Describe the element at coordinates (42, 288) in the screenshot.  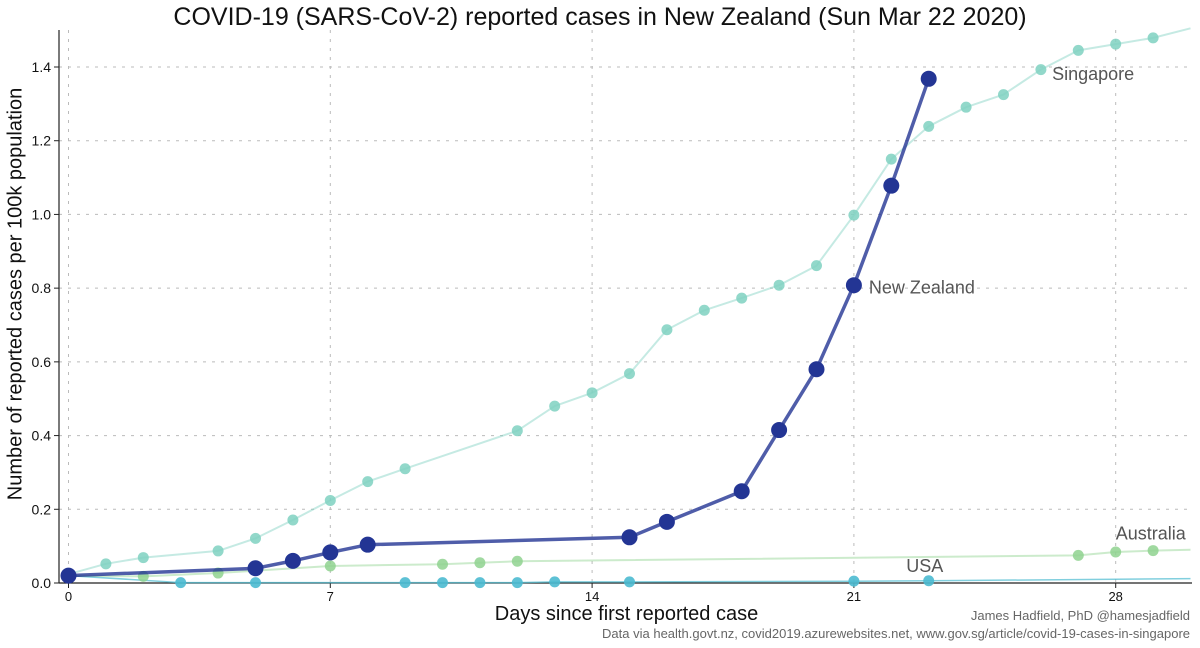
I see `y-tick-label: 0.8` at that location.